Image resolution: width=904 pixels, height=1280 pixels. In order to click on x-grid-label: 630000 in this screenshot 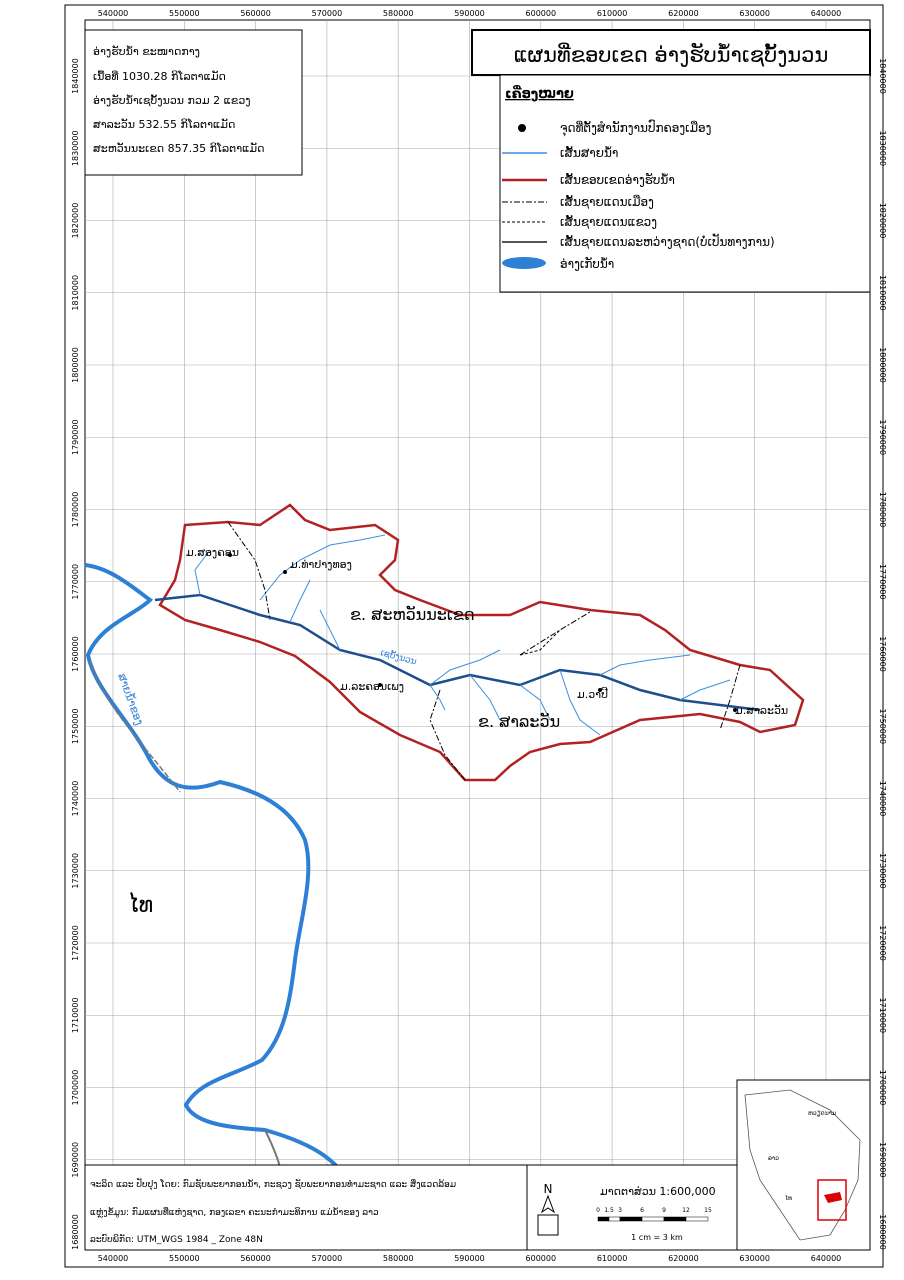, I will do `click(754, 13)`.